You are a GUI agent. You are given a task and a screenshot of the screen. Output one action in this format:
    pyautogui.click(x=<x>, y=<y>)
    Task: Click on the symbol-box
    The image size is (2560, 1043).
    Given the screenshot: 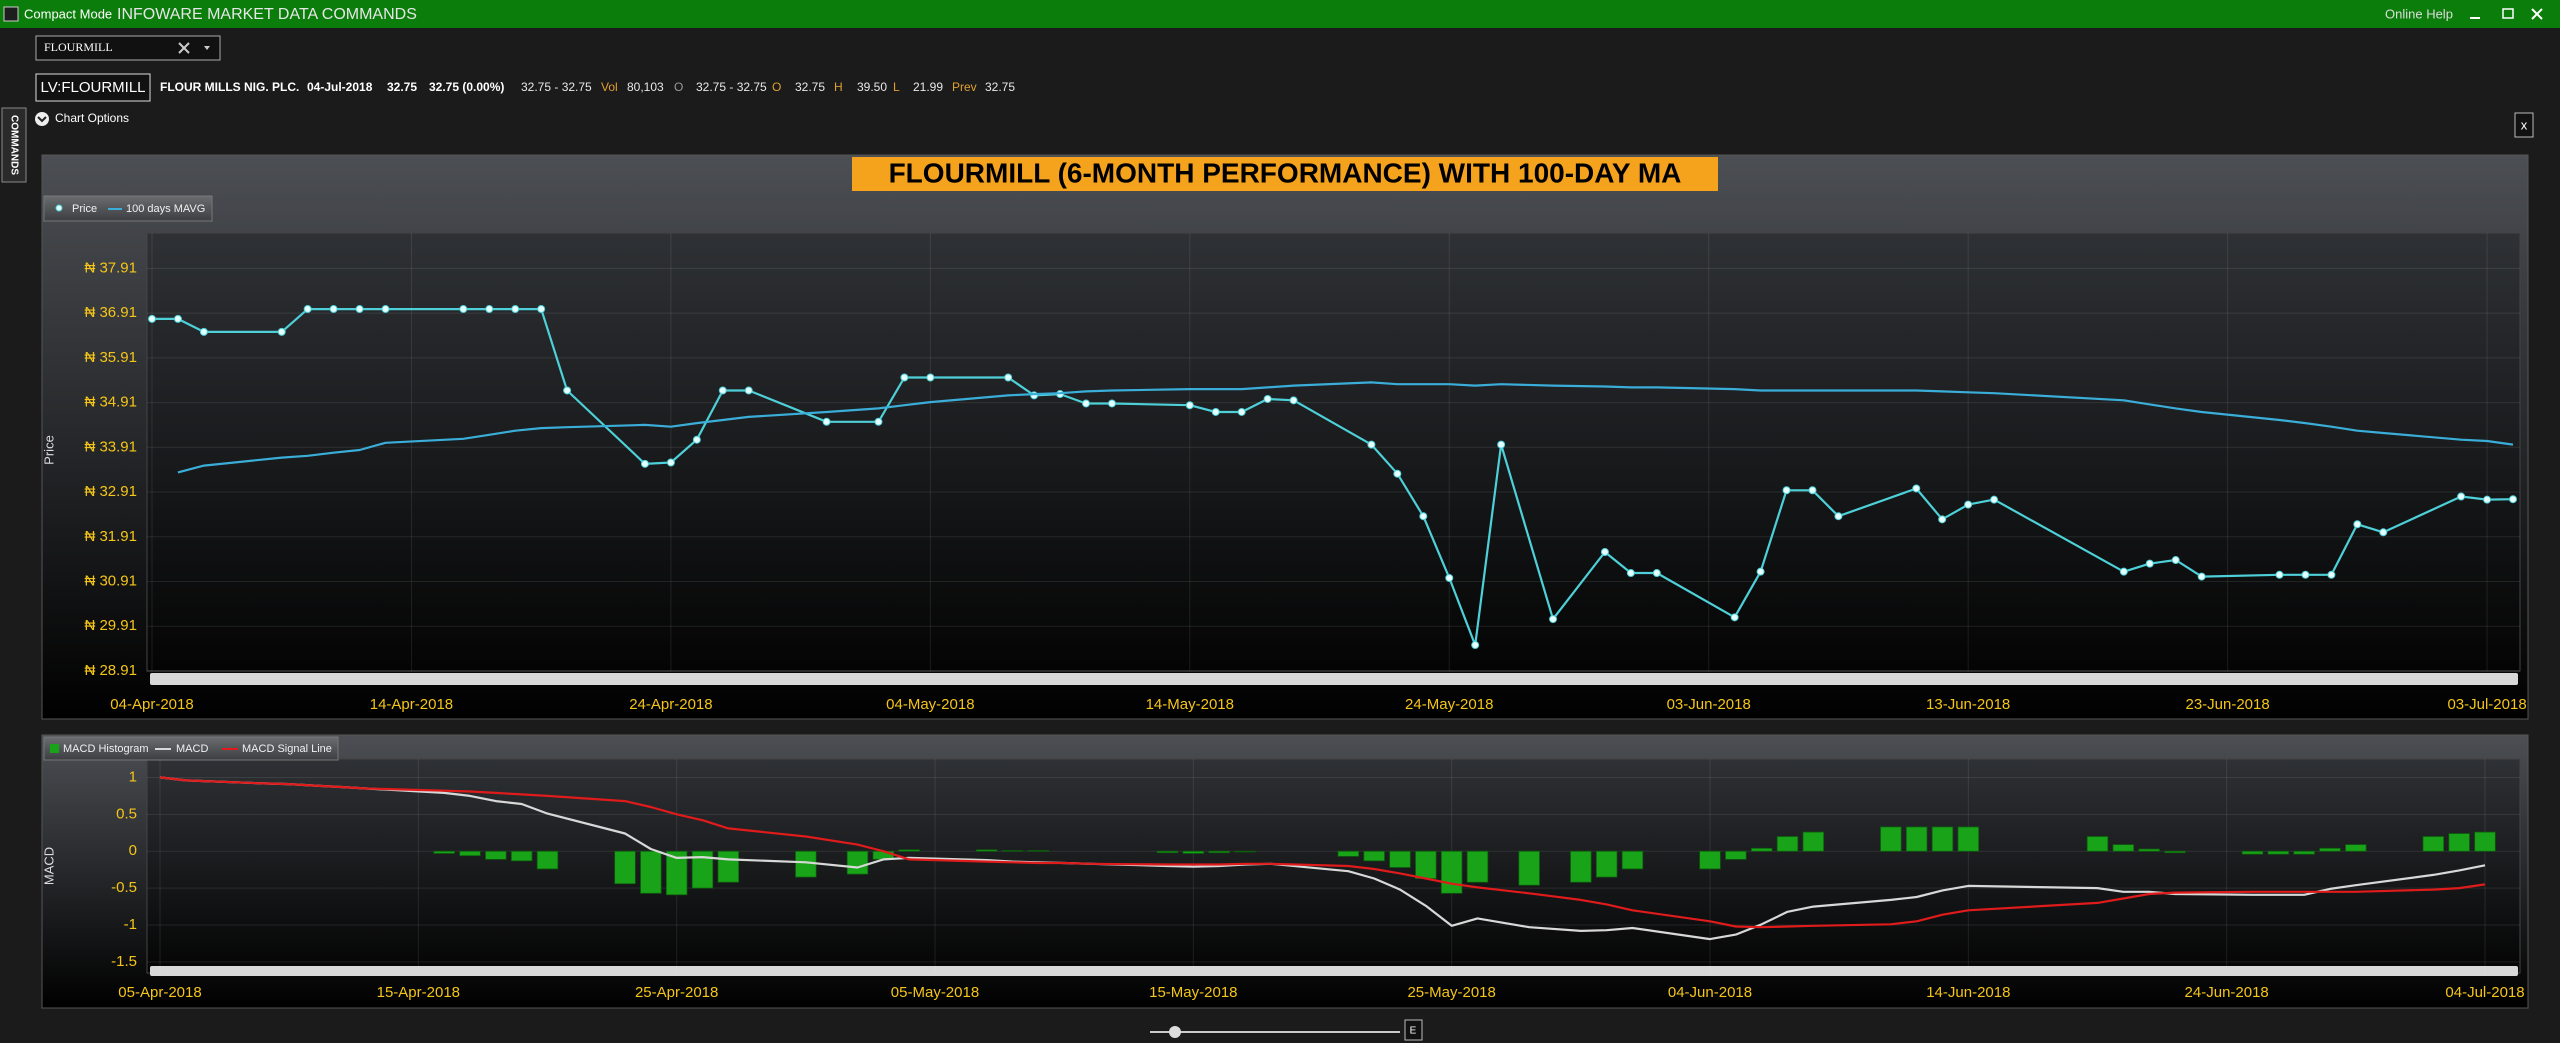 What is the action you would take?
    pyautogui.click(x=93, y=87)
    